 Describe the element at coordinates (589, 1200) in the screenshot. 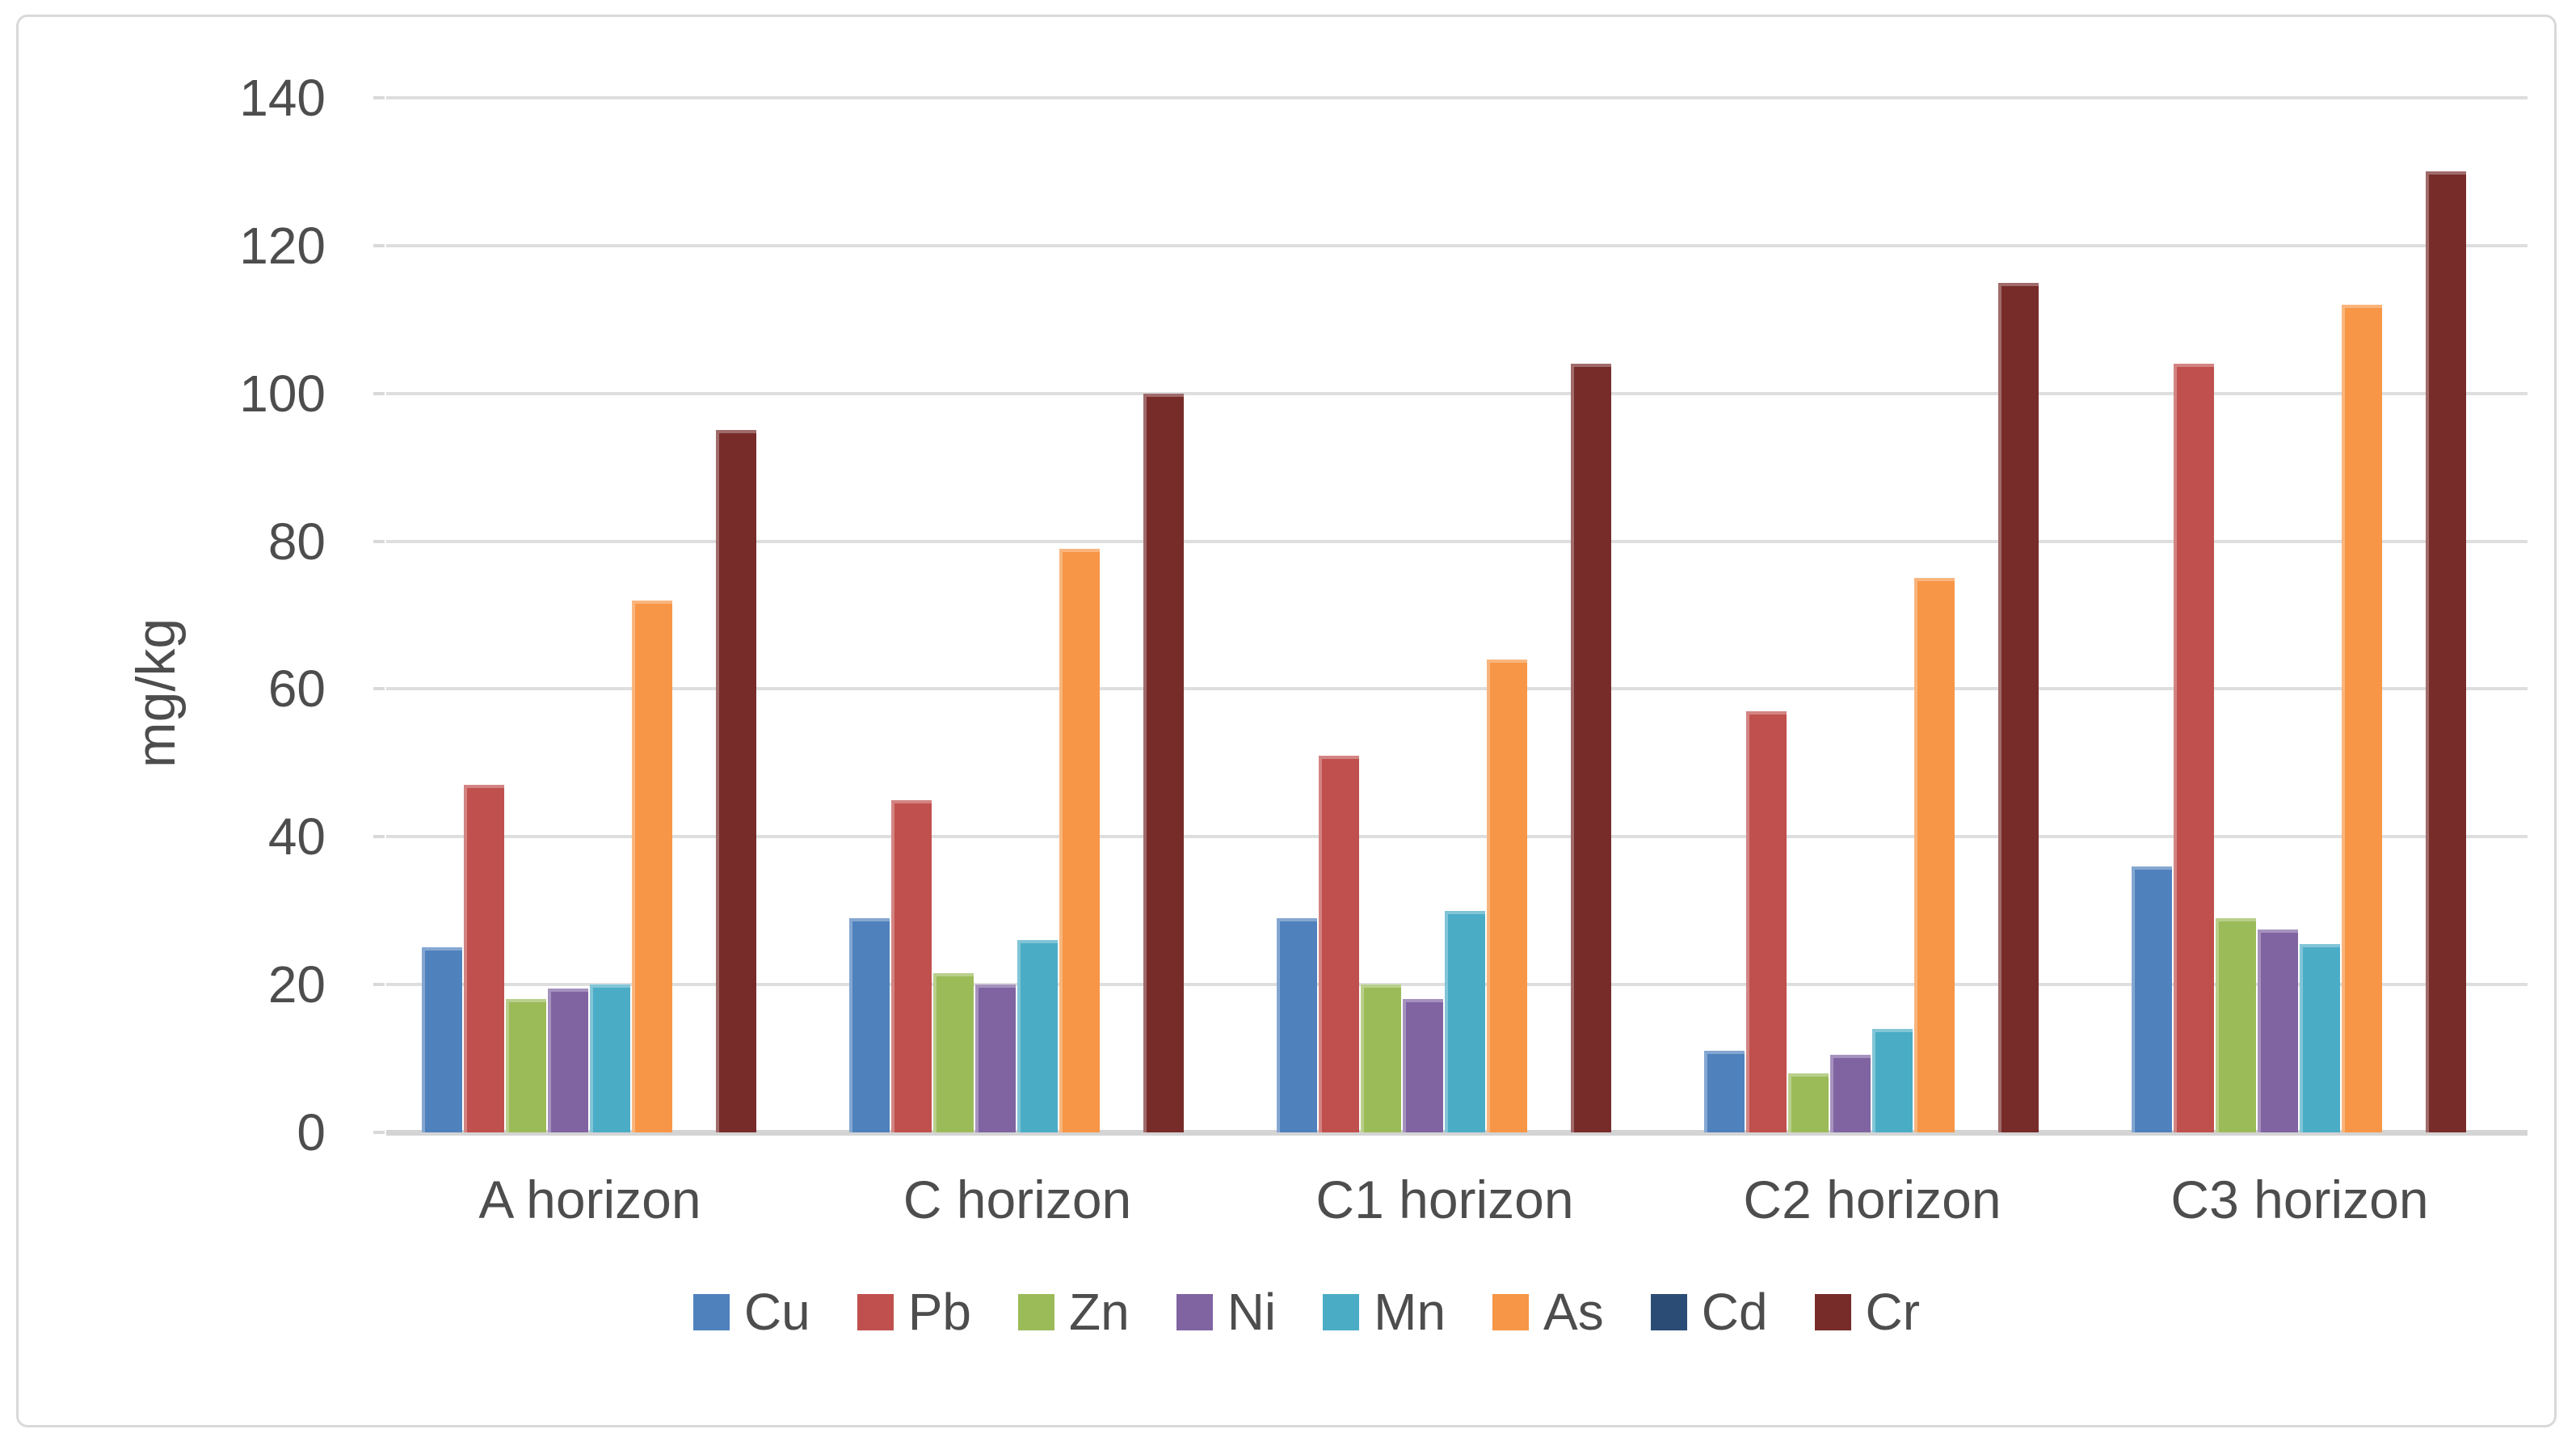

I see `x-category-label-A-horizon: A horizon` at that location.